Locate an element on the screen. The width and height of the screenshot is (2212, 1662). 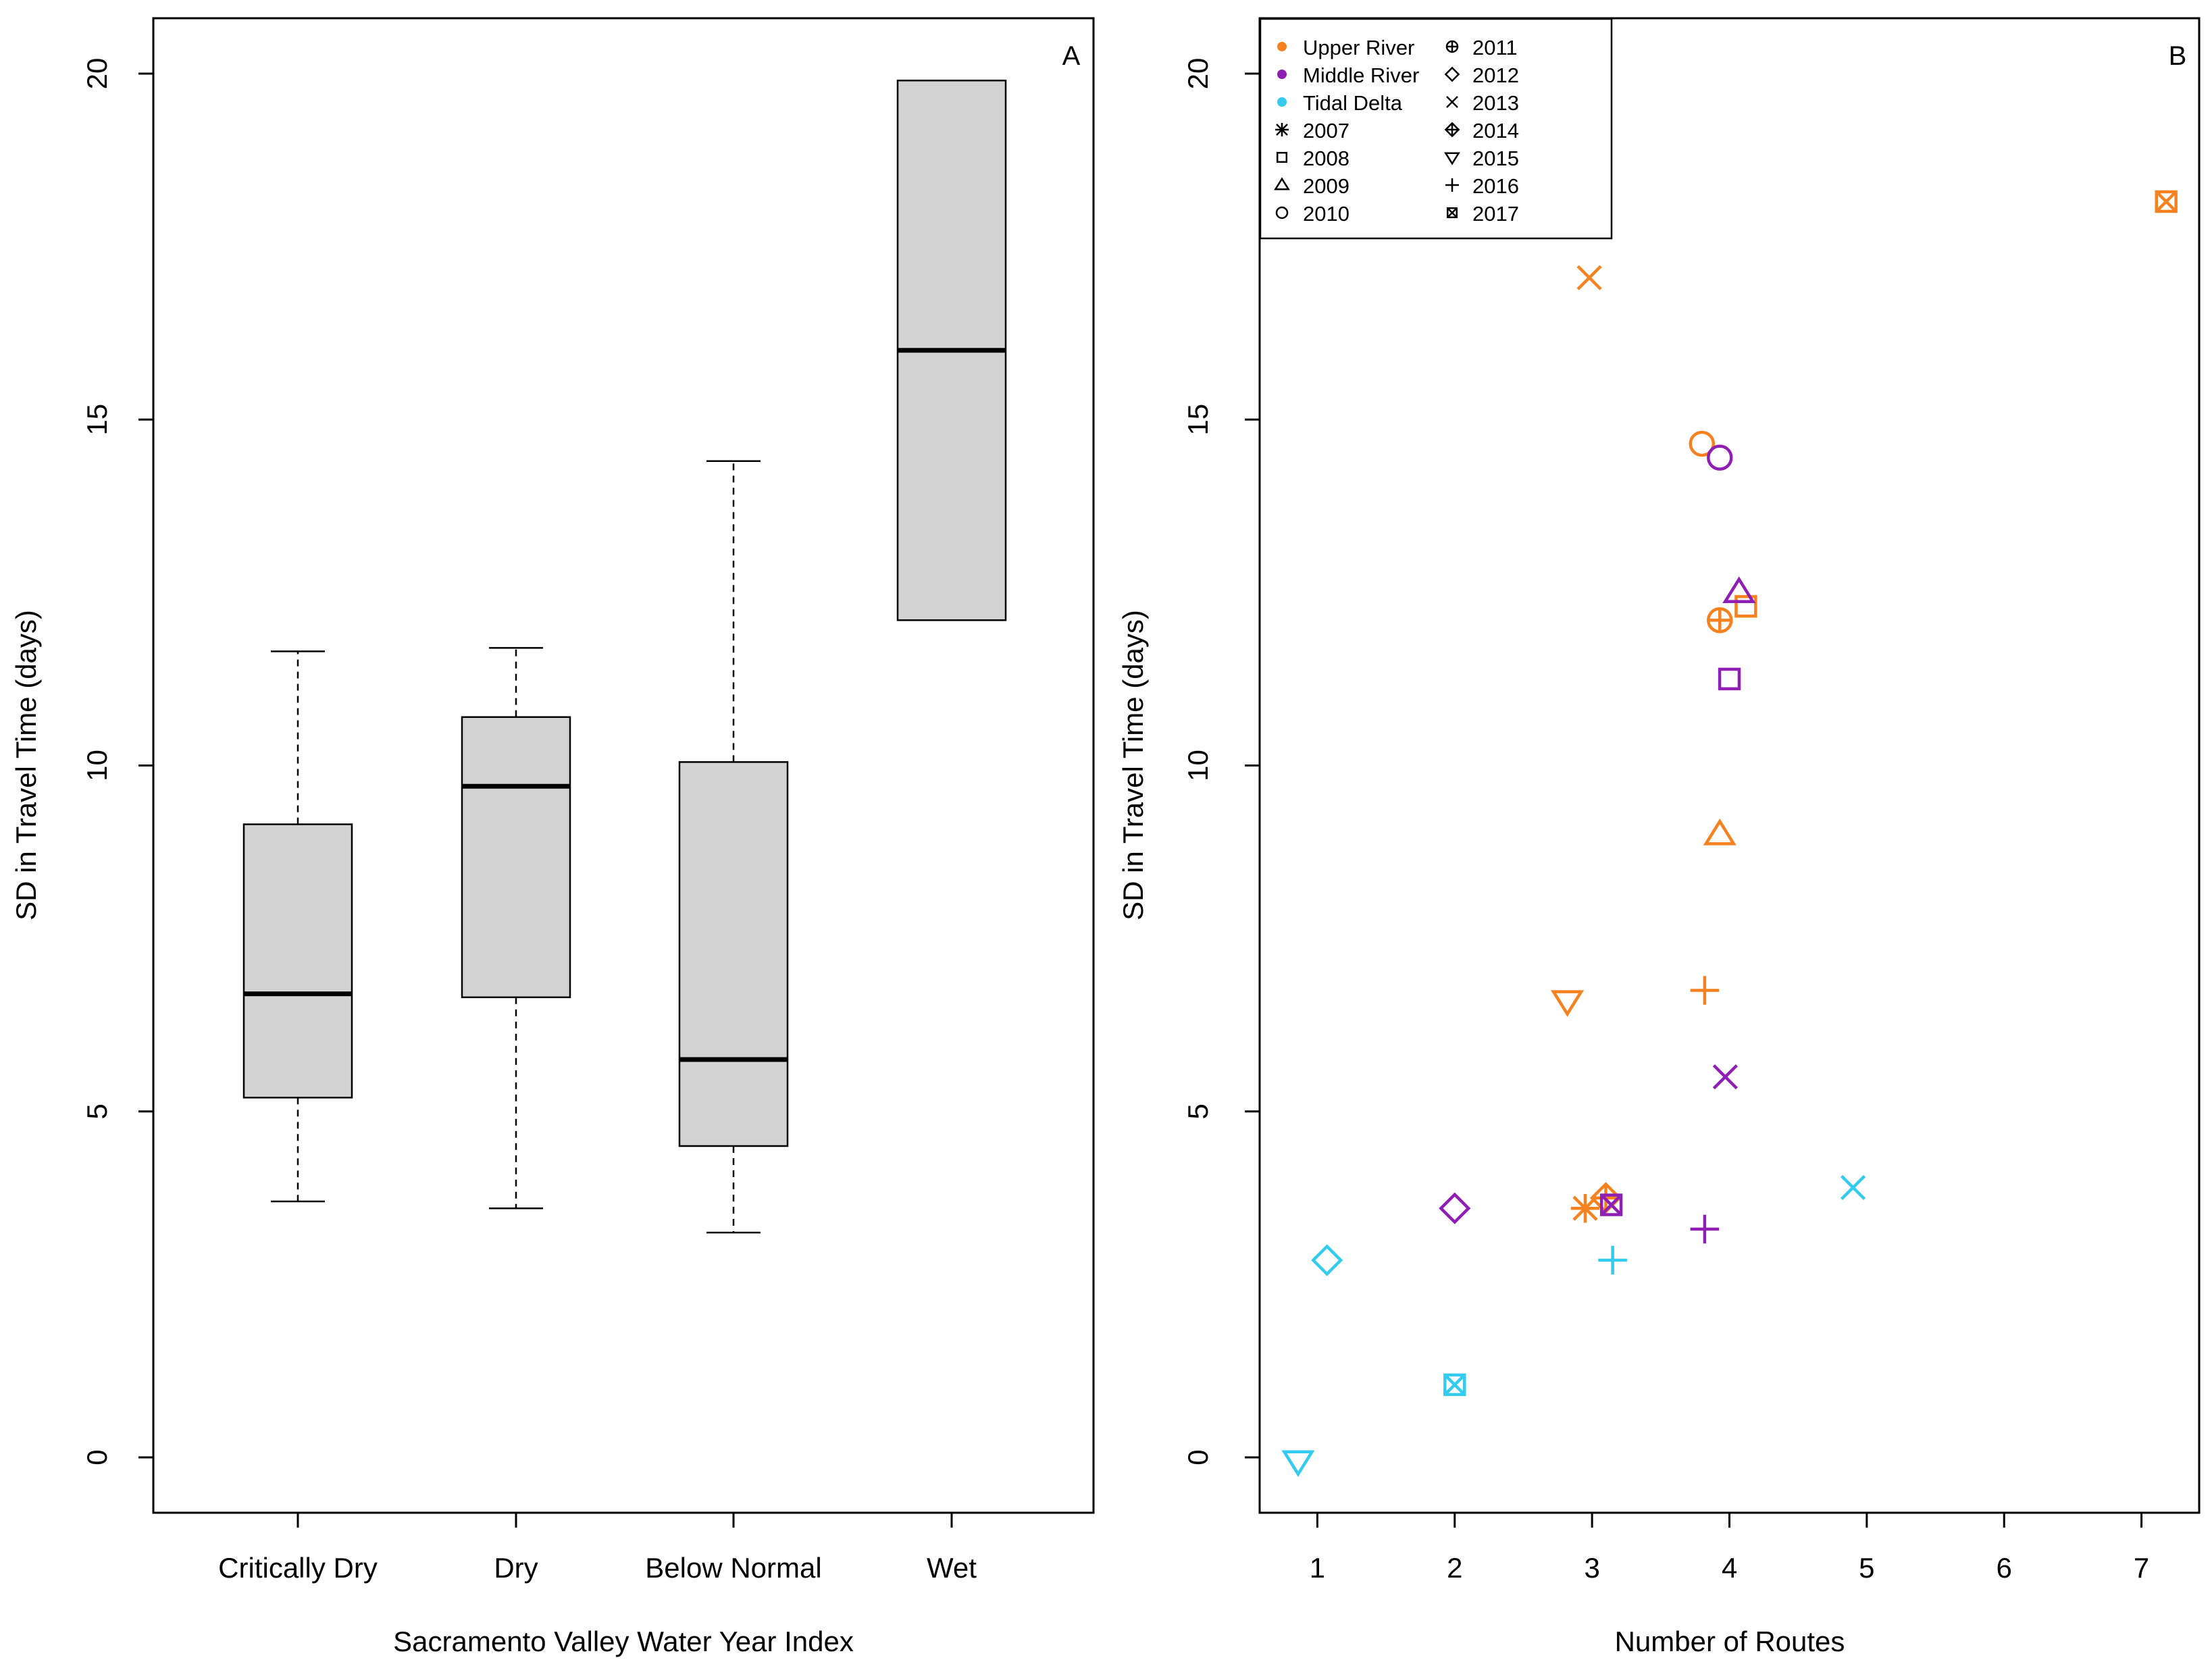
legend-label: Middle River is located at coordinates (1361, 75).